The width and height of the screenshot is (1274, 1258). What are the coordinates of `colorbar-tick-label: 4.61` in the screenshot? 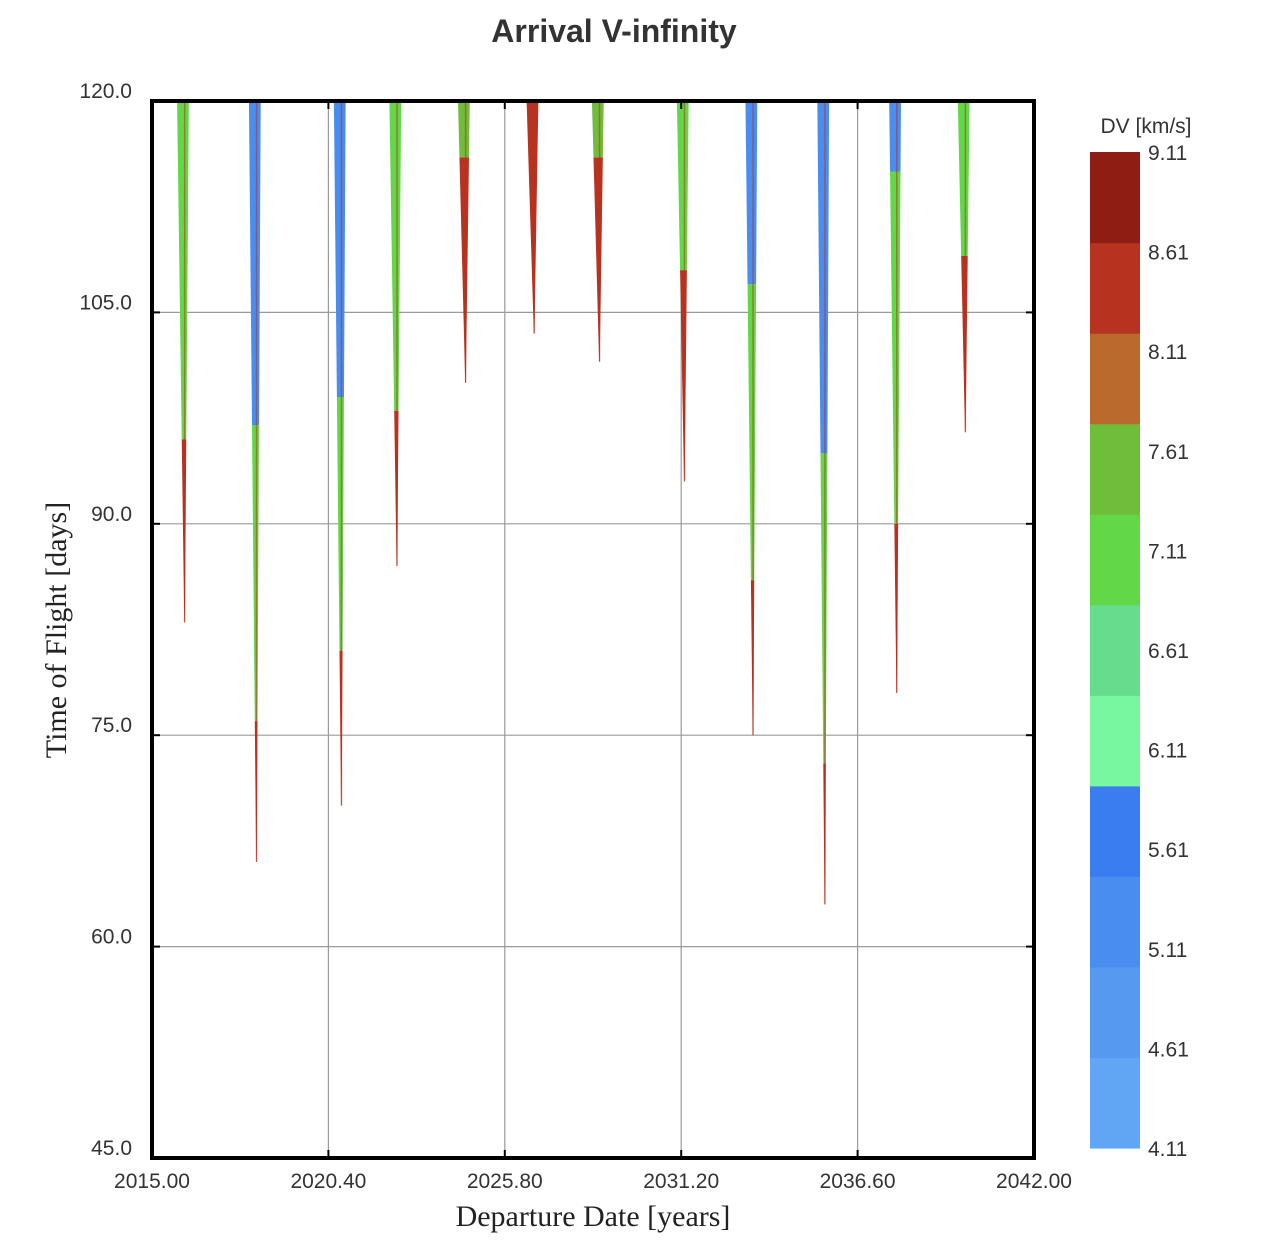 It's located at (1168, 1049).